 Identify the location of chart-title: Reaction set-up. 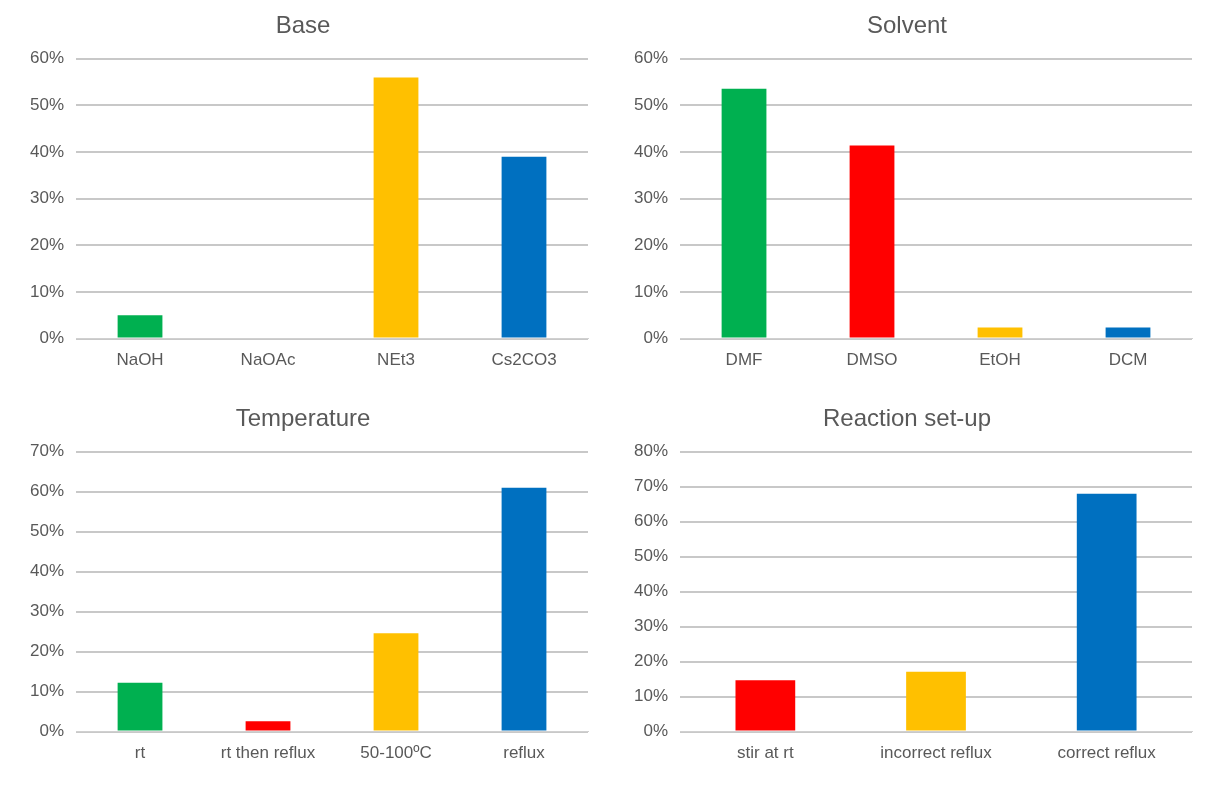
(907, 418).